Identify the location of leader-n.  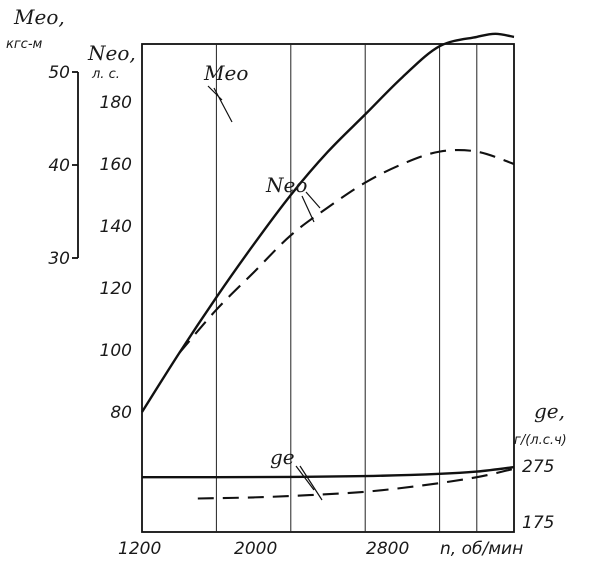
(311, 207).